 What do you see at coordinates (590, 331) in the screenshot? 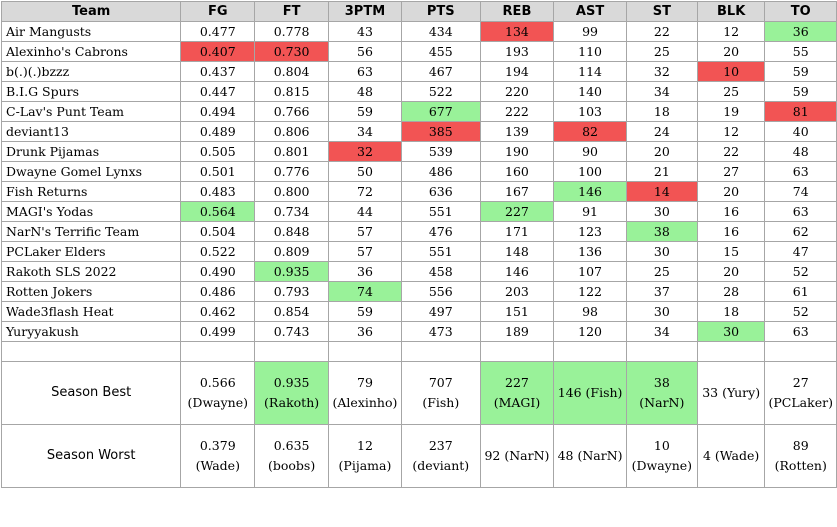
I see `stat-cell-ast: 120` at bounding box center [590, 331].